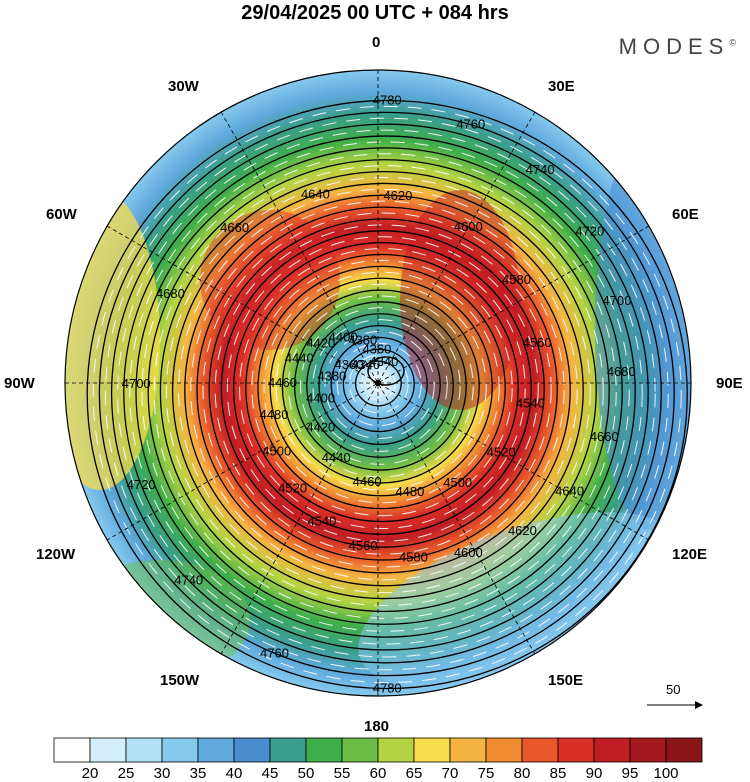 The width and height of the screenshot is (750, 782). What do you see at coordinates (180, 680) in the screenshot?
I see `lon-label-150w: 150W` at bounding box center [180, 680].